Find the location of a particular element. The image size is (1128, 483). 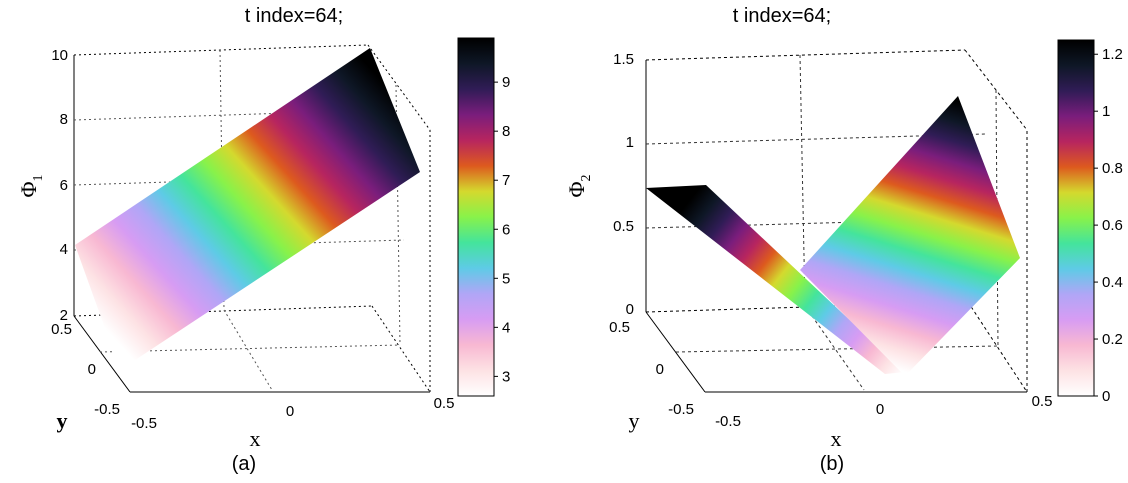

panel-b-y-ticks: 0.5 0 -0.5 is located at coordinates (651, 368).